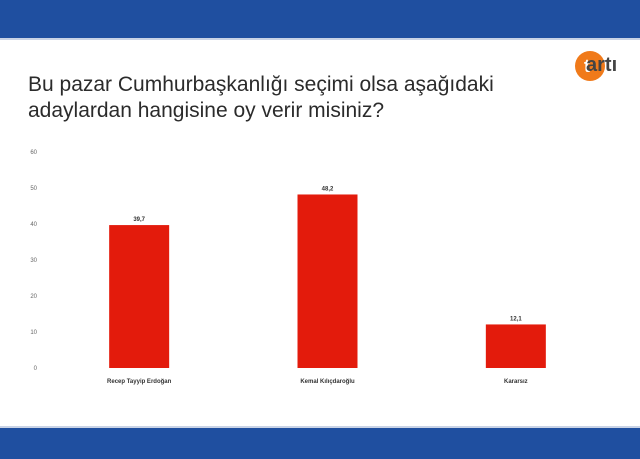 The image size is (640, 459). I want to click on bar-value-label: 39,7, so click(139, 220).